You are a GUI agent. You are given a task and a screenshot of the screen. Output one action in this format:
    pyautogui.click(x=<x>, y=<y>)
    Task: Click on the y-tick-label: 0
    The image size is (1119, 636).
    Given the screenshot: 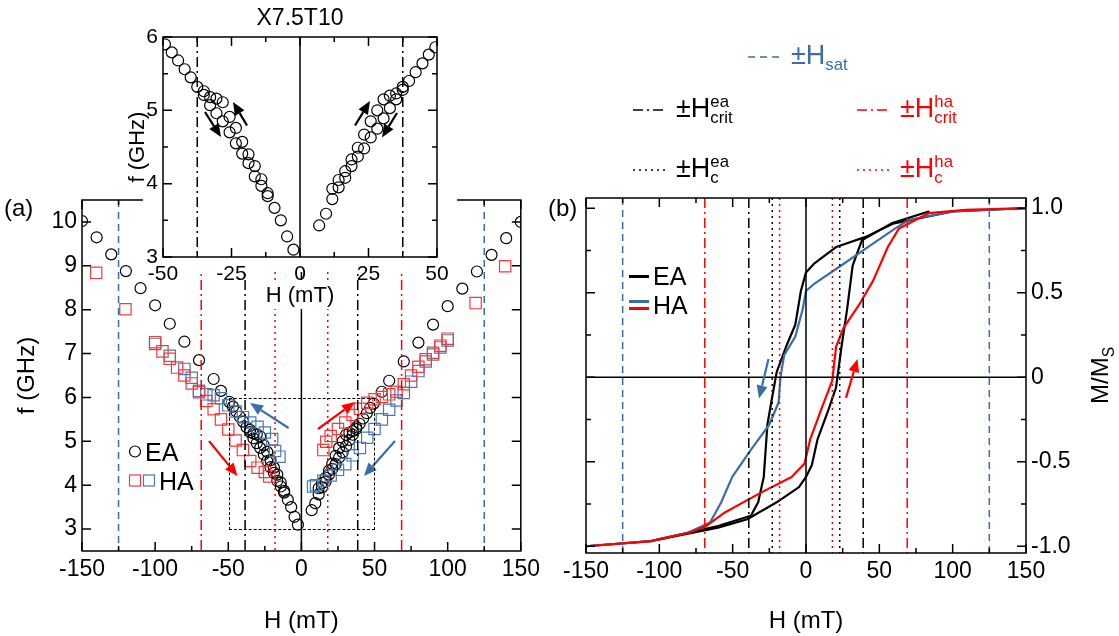 What is the action you would take?
    pyautogui.click(x=1037, y=375)
    